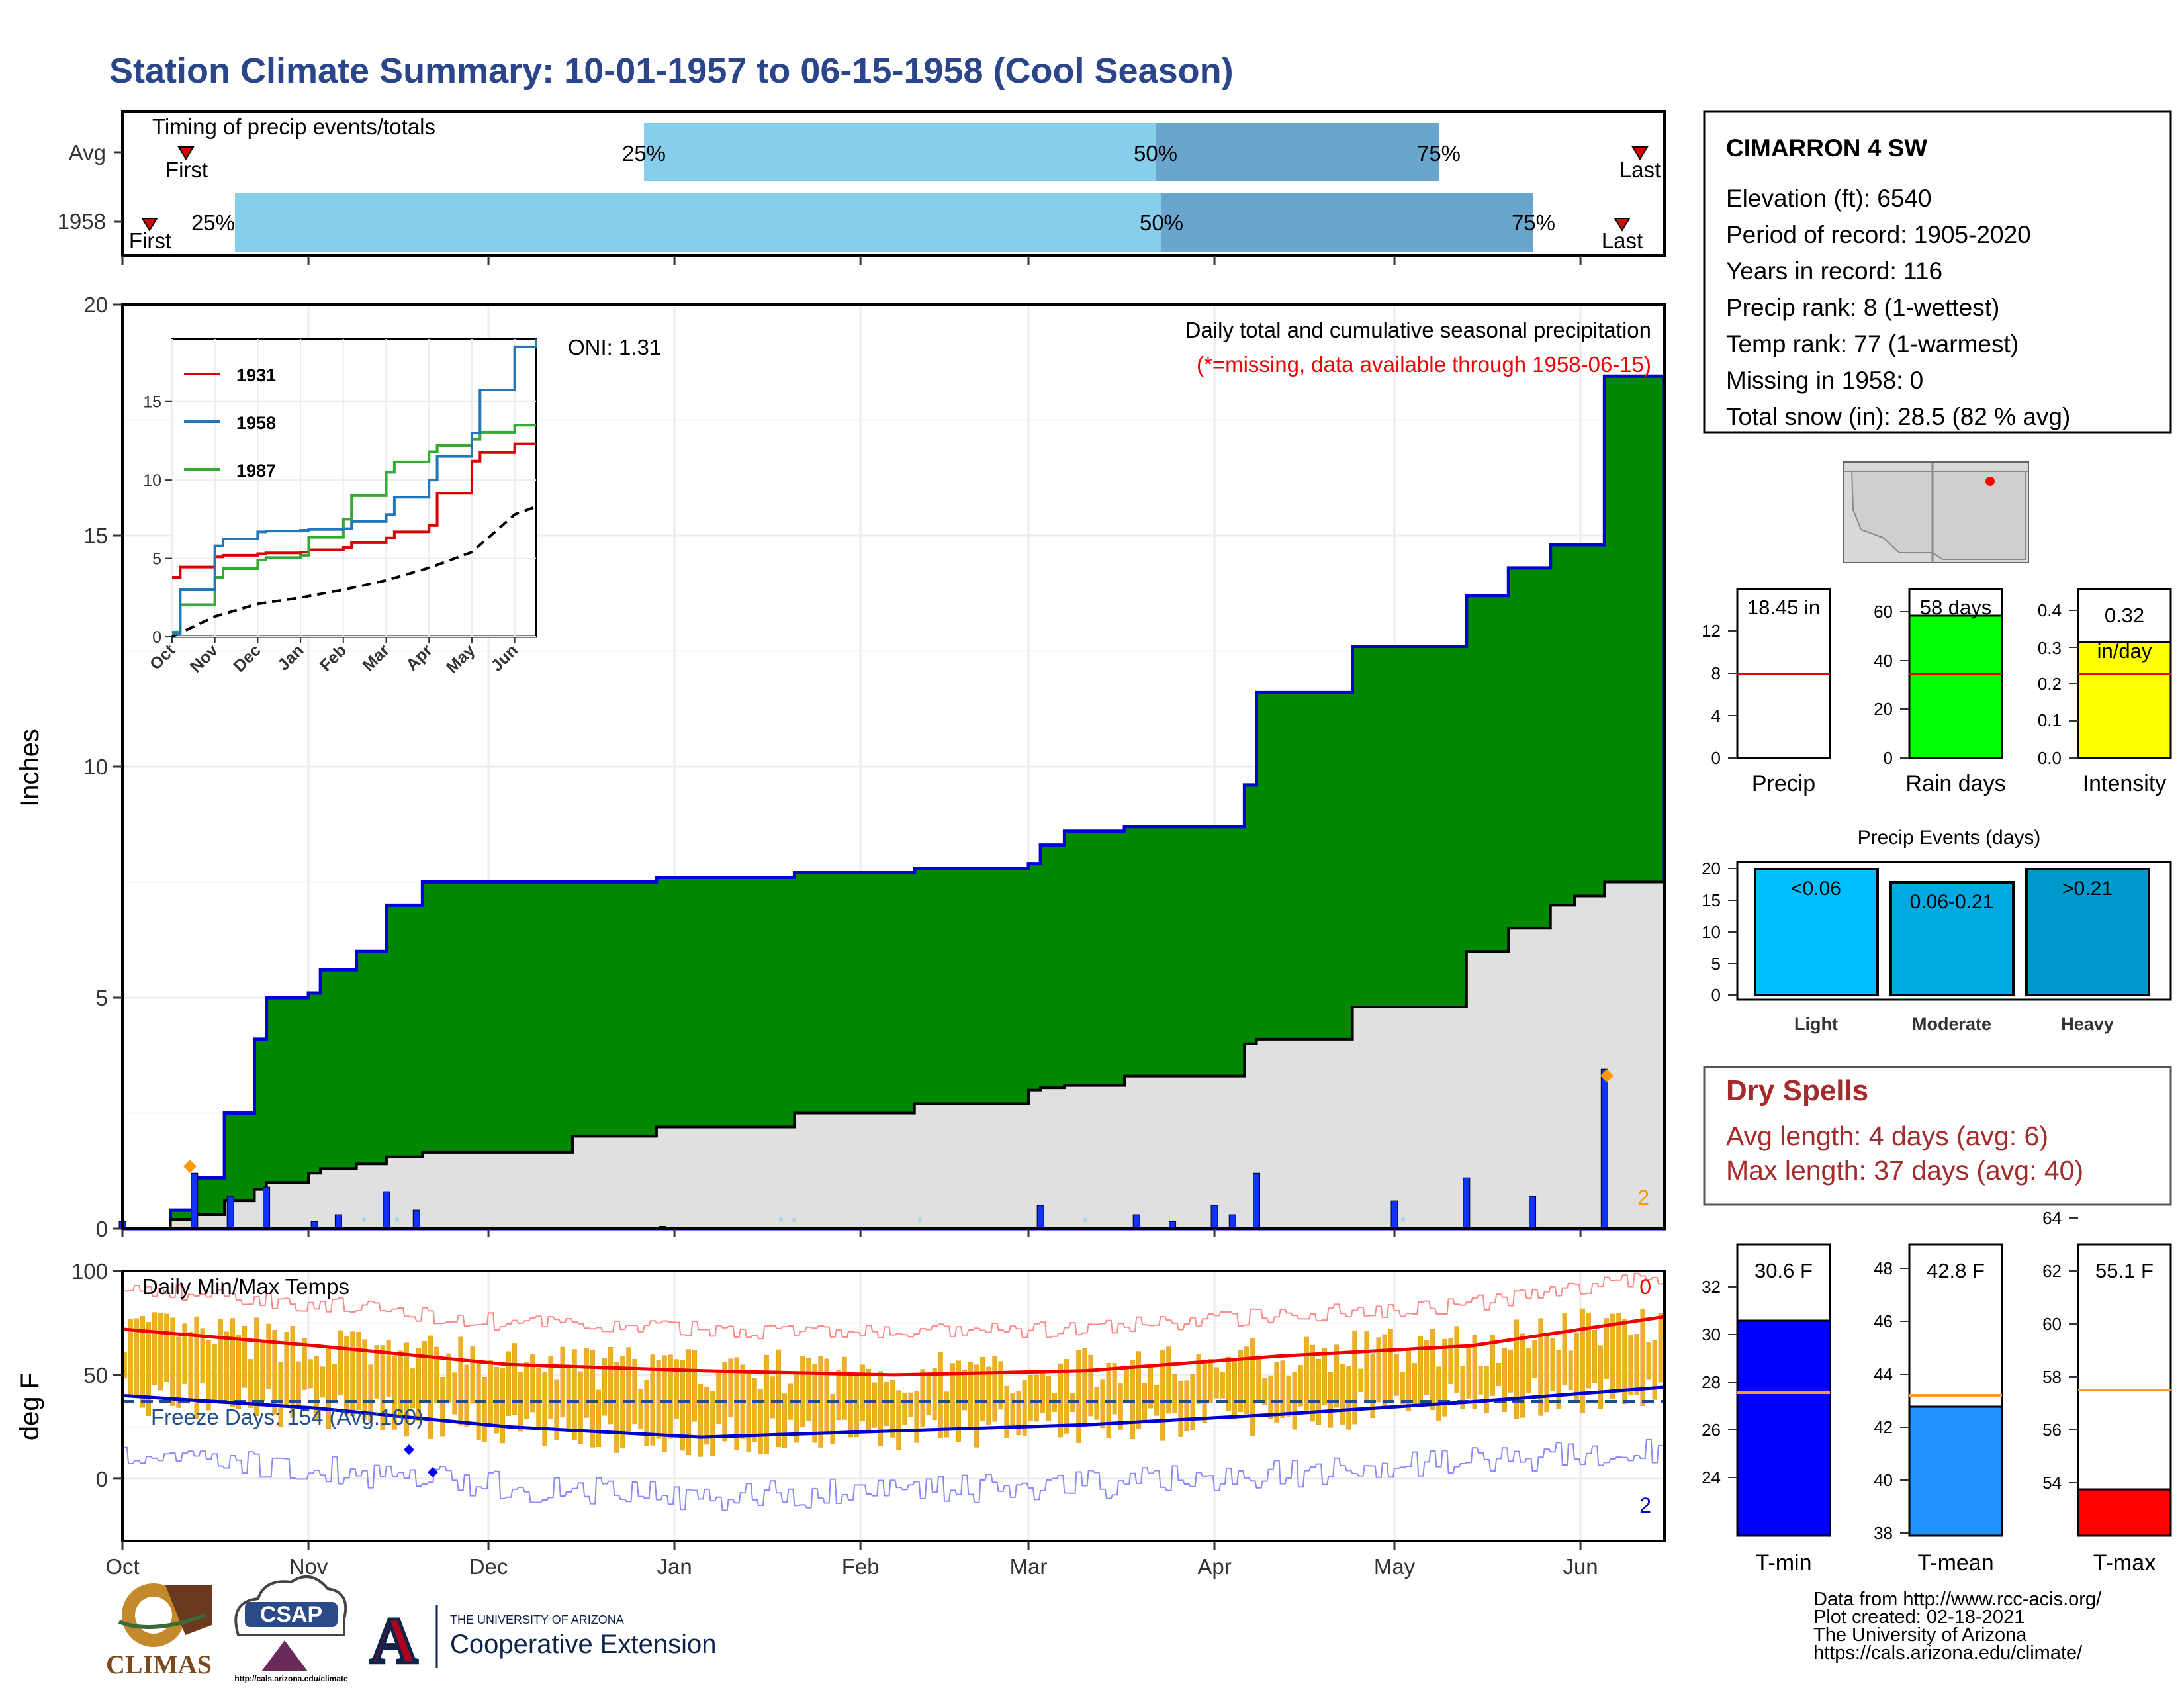  What do you see at coordinates (2060, 1350) in the screenshot?
I see `tmax-axis-ticks: 64 62 60 58 56 54` at bounding box center [2060, 1350].